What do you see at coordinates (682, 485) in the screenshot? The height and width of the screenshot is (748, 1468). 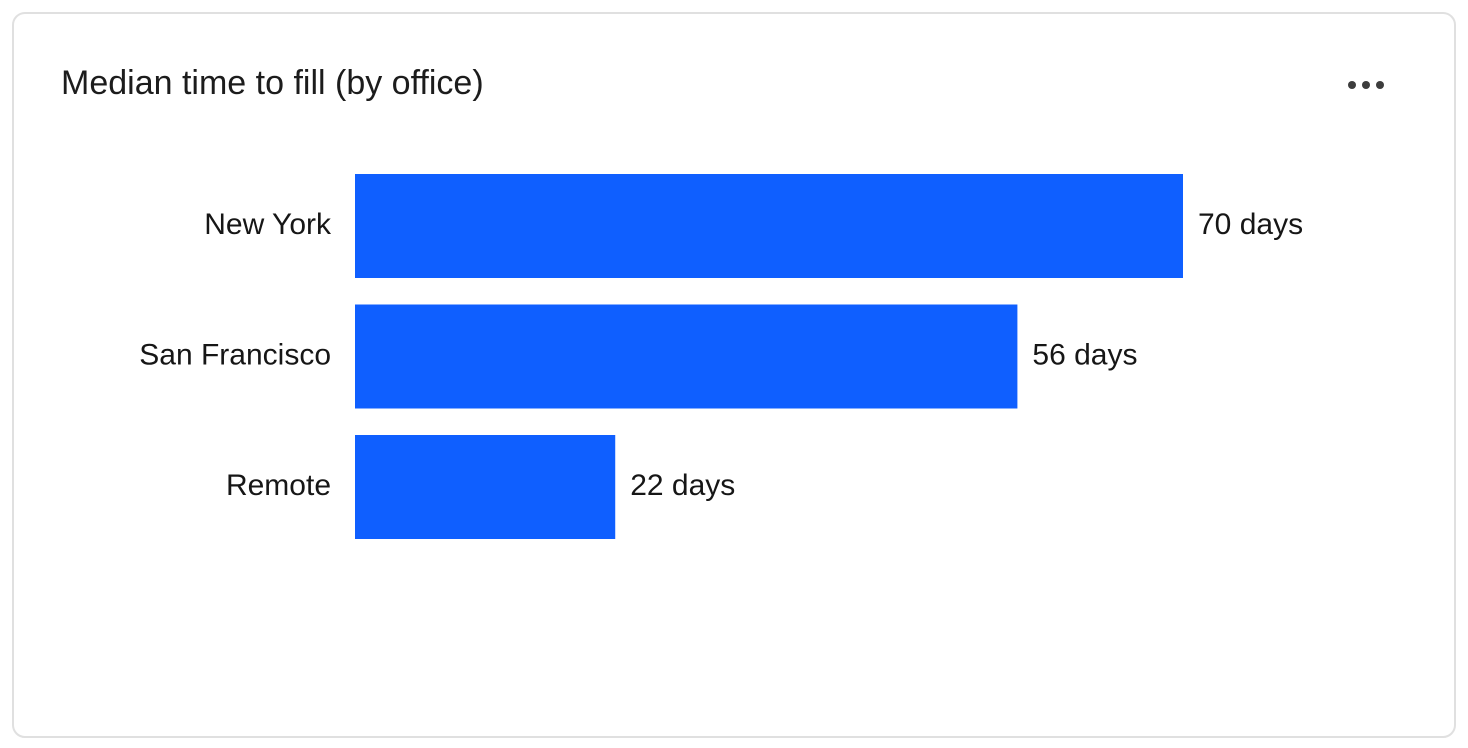 I see `value-label: 22 days` at bounding box center [682, 485].